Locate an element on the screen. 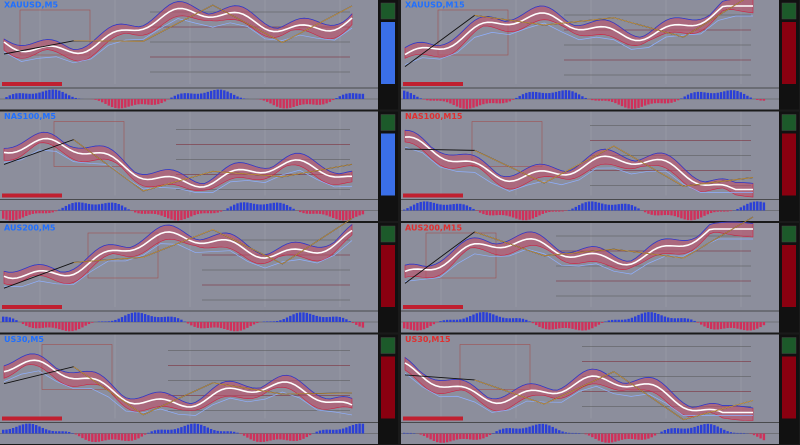 The height and width of the screenshot is (445, 800). chart-panel: NAS100,M15 is located at coordinates (600, 166).